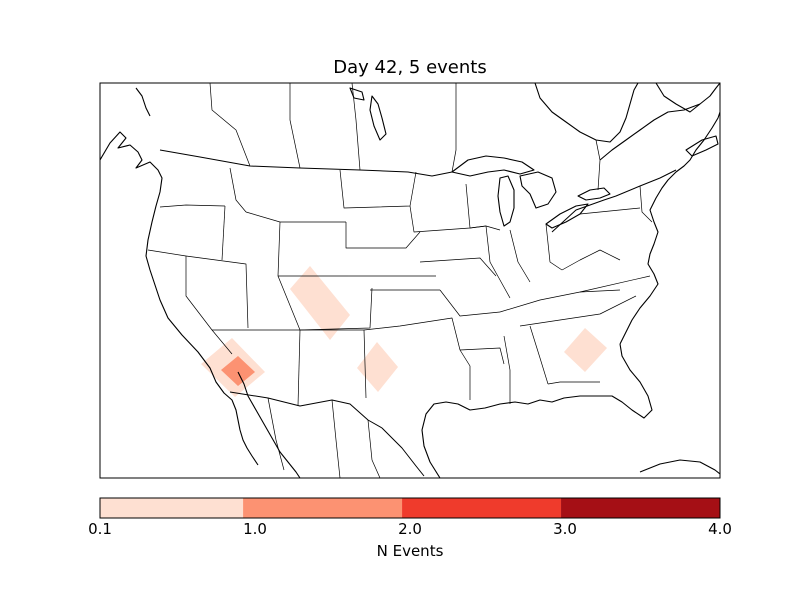 The height and width of the screenshot is (600, 800). What do you see at coordinates (586, 113) in the screenshot?
I see `hudson-bay-coast` at bounding box center [586, 113].